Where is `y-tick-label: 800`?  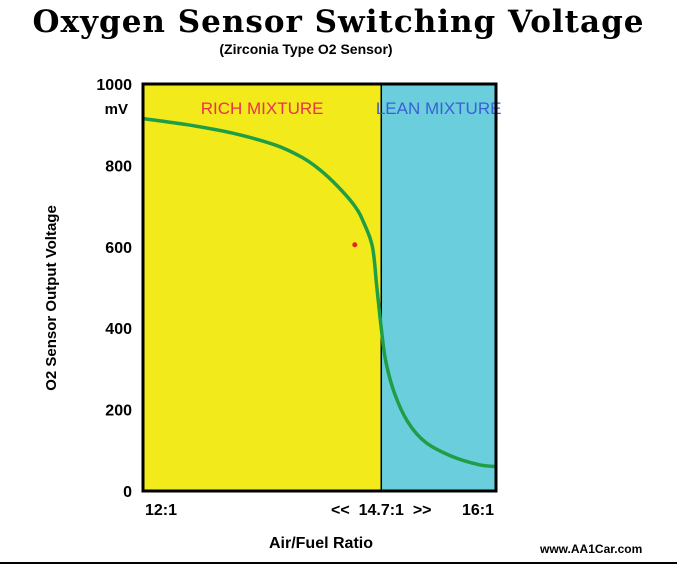
y-tick-label: 800 is located at coordinates (118, 166).